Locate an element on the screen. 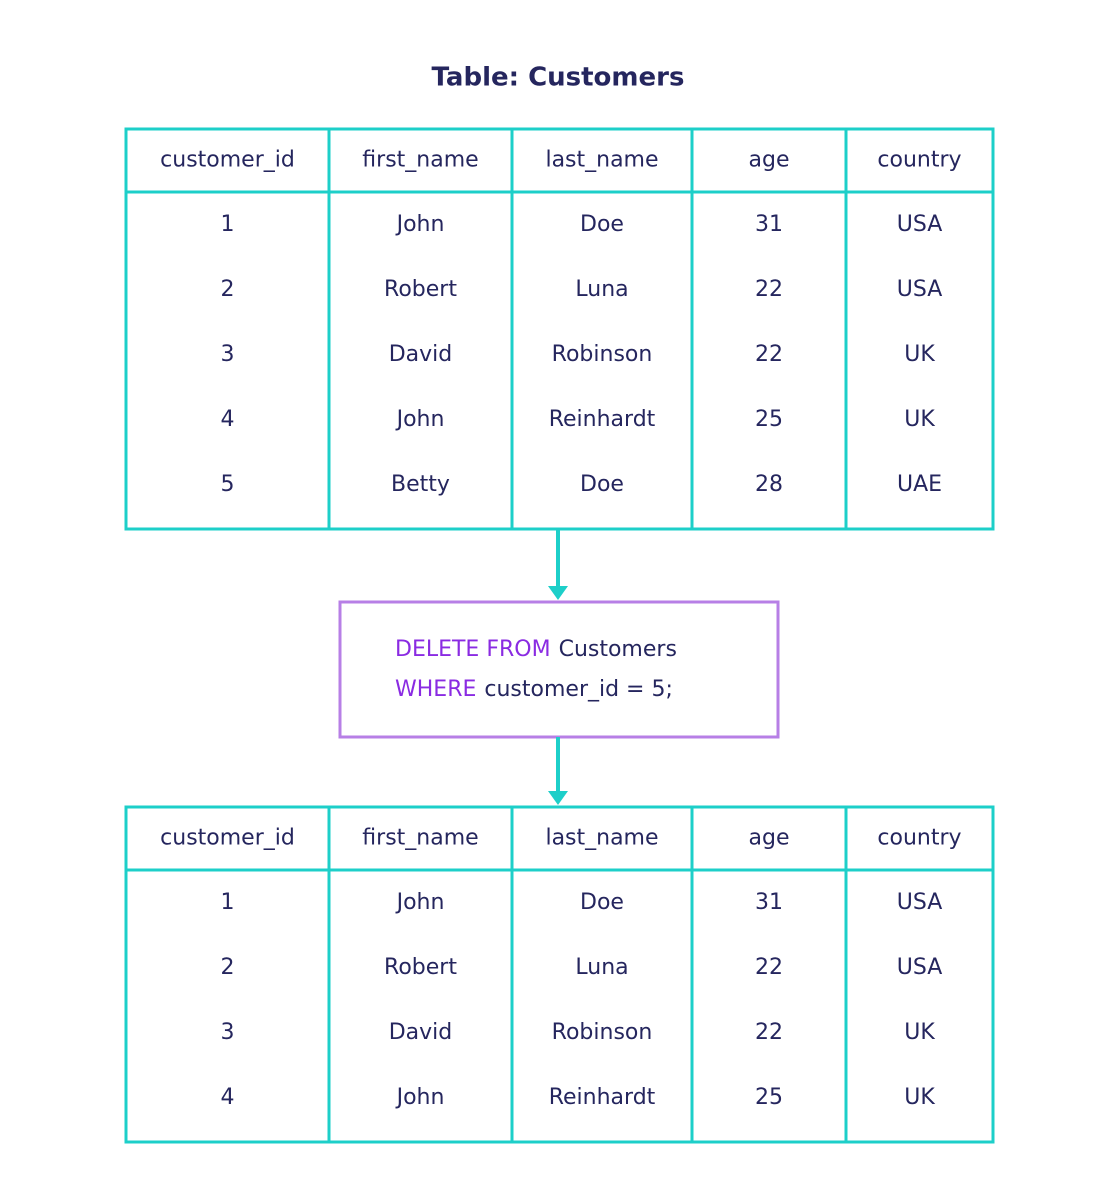 The height and width of the screenshot is (1200, 1120). query-text: Customers is located at coordinates (618, 649).